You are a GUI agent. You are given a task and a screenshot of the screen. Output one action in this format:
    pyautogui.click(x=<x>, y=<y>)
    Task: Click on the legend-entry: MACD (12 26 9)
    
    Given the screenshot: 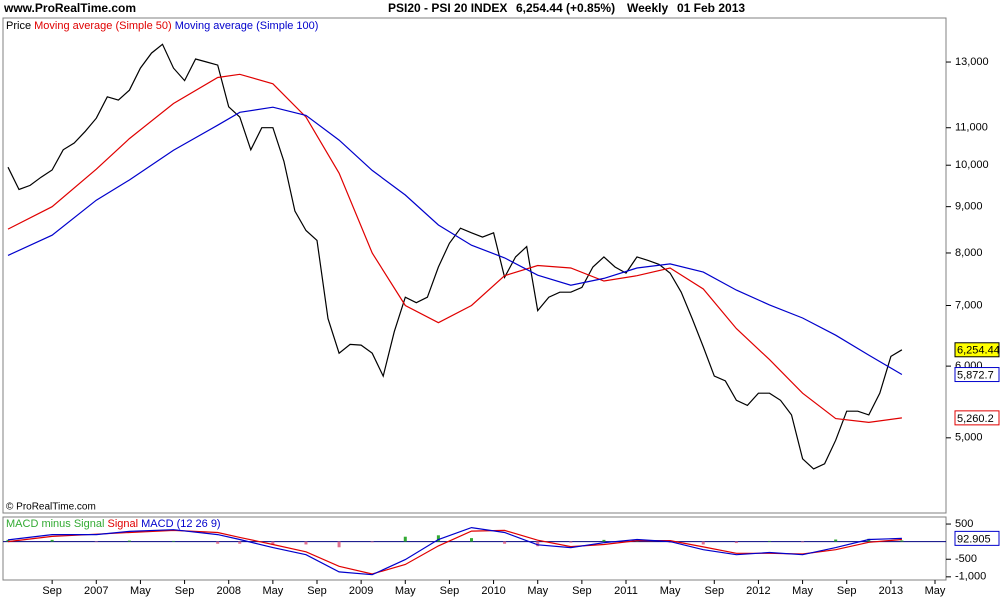 What is the action you would take?
    pyautogui.click(x=180, y=524)
    